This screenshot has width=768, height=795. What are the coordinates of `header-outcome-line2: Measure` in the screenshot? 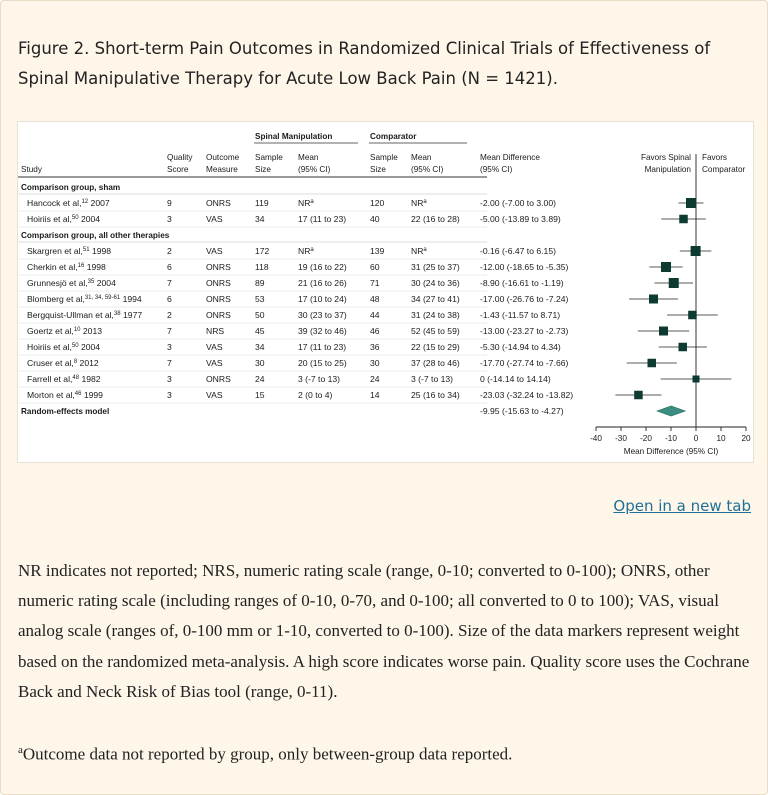 It's located at (222, 169).